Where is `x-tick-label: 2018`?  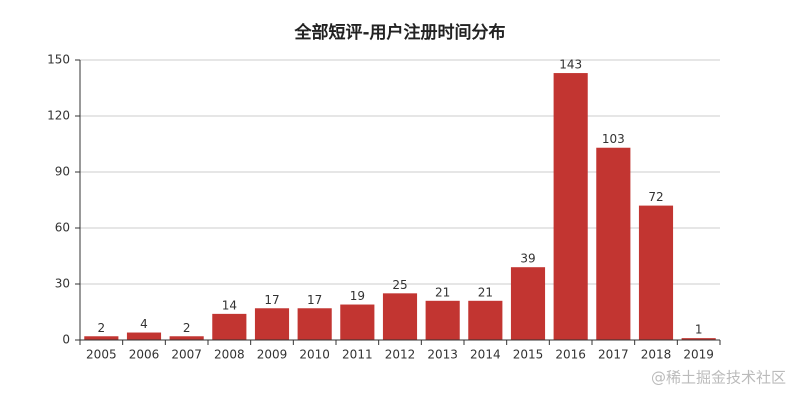
x-tick-label: 2018 is located at coordinates (656, 355).